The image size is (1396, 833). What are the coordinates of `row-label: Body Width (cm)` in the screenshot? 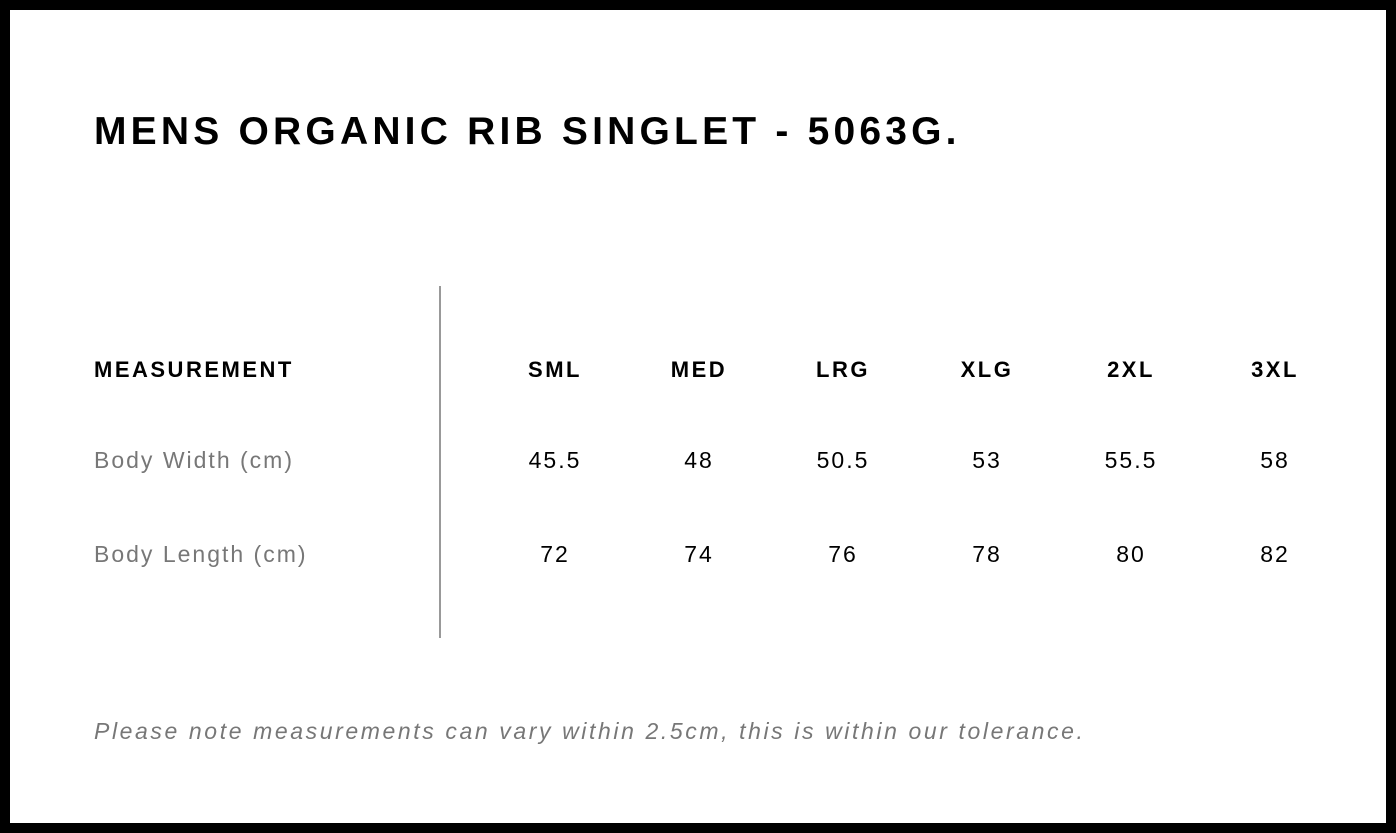 It's located at (194, 460).